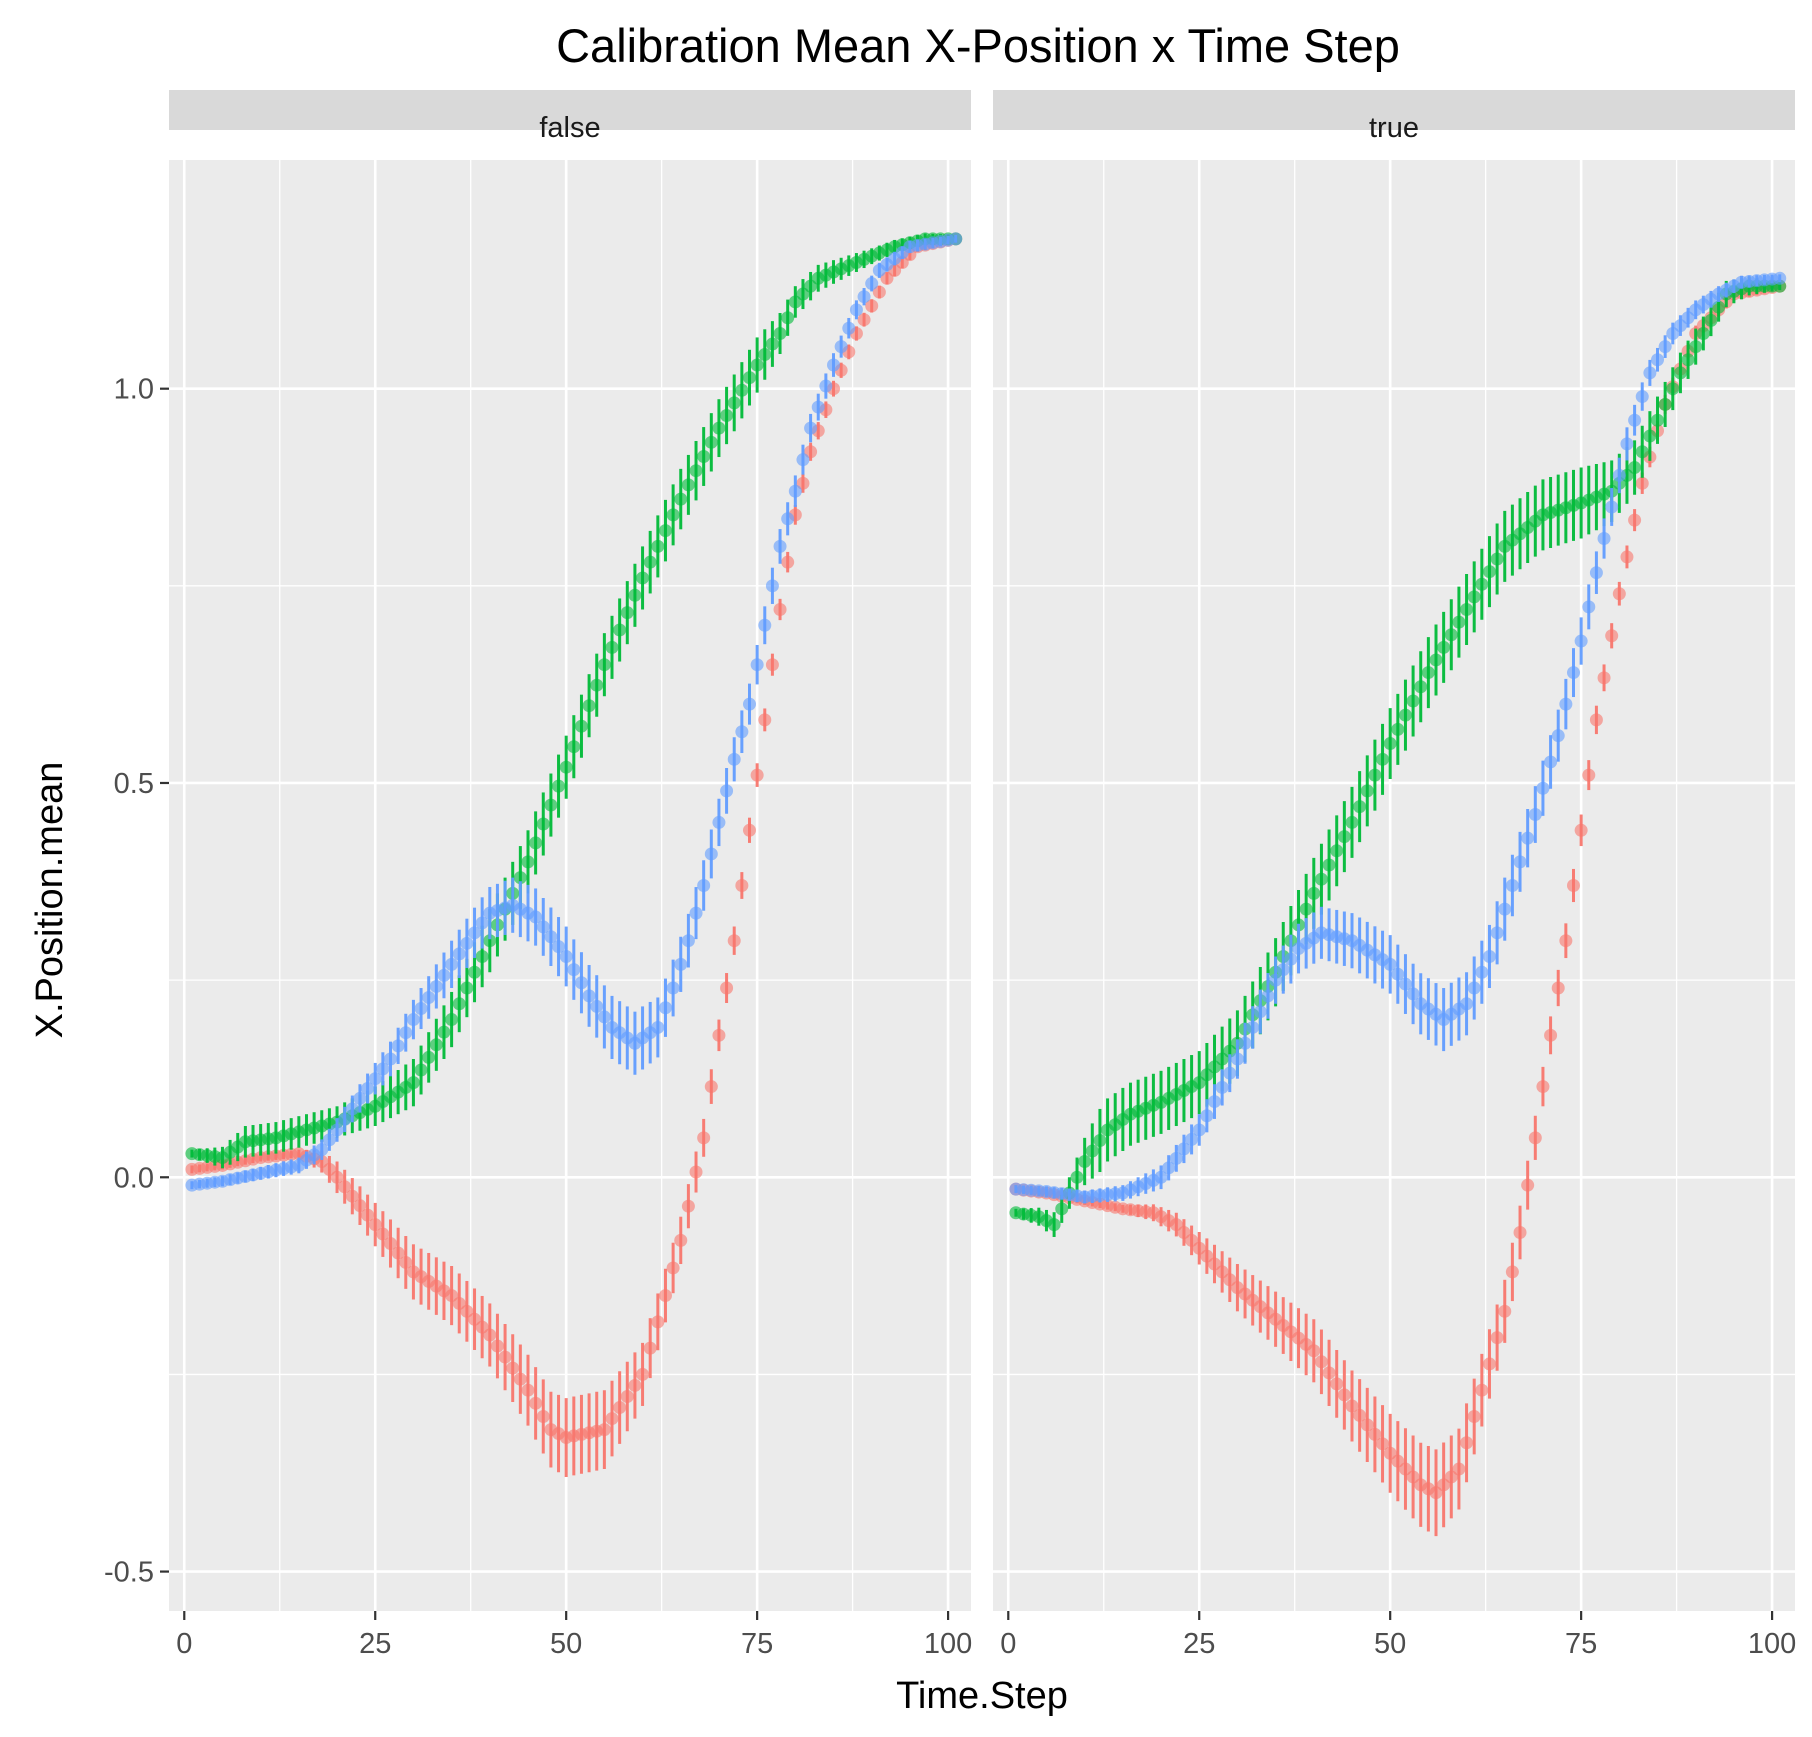 The height and width of the screenshot is (1737, 1812). Describe the element at coordinates (50, 900) in the screenshot. I see `y-axis-title: X.Position.mean` at that location.